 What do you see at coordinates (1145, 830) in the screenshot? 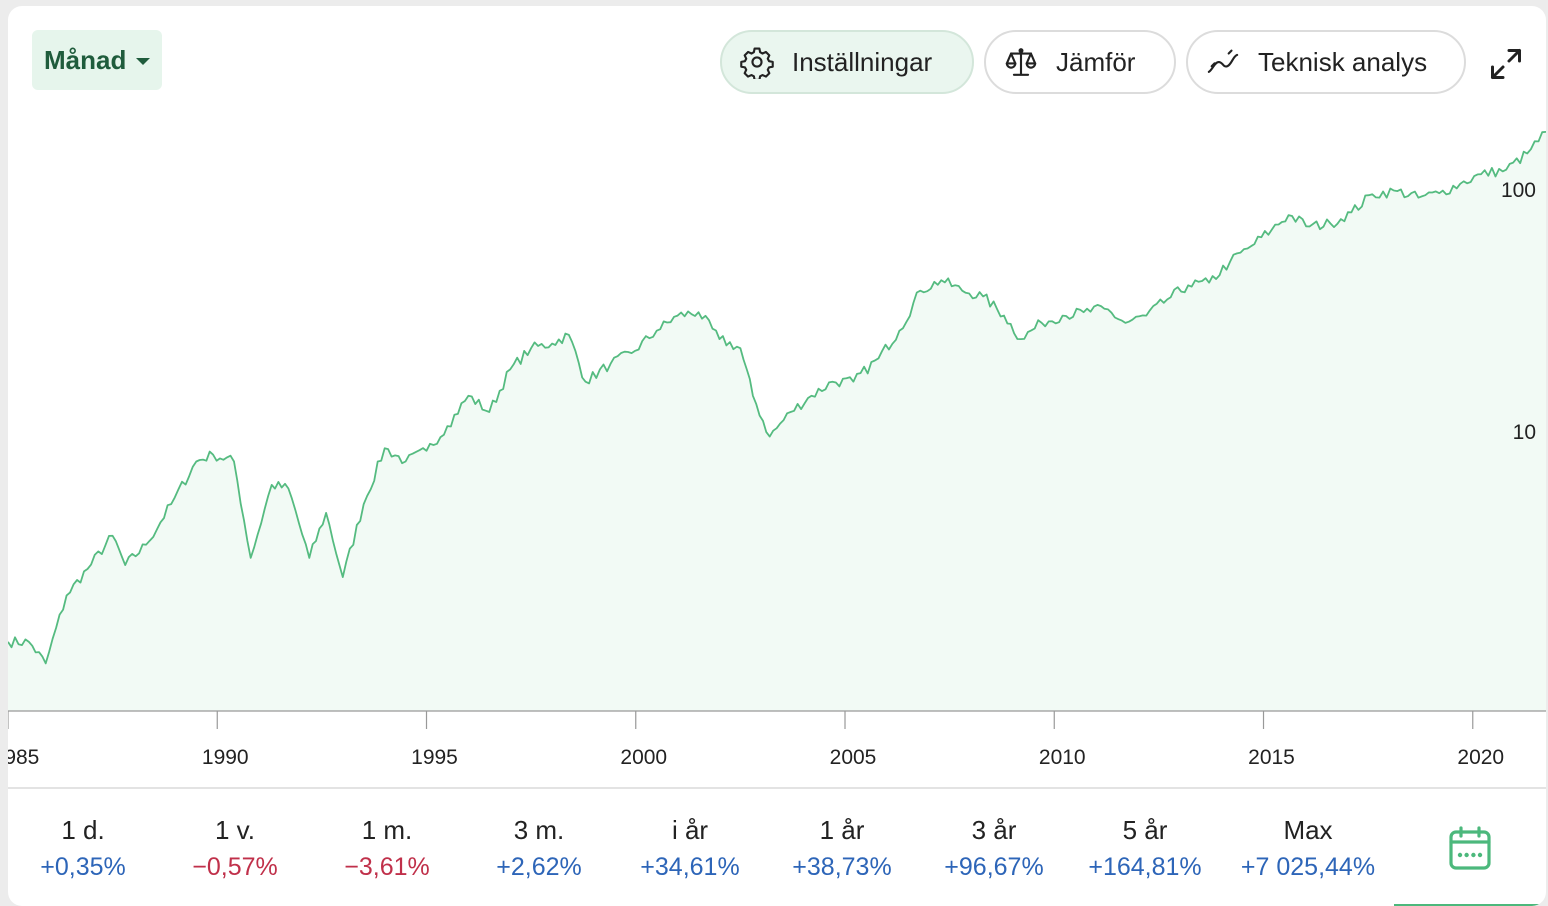
I see `return-label: 5 år` at bounding box center [1145, 830].